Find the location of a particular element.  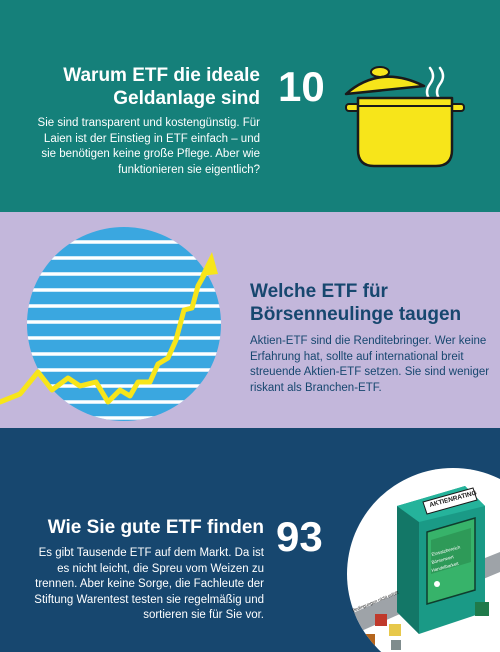

section-number: 10 is located at coordinates (301, 86).